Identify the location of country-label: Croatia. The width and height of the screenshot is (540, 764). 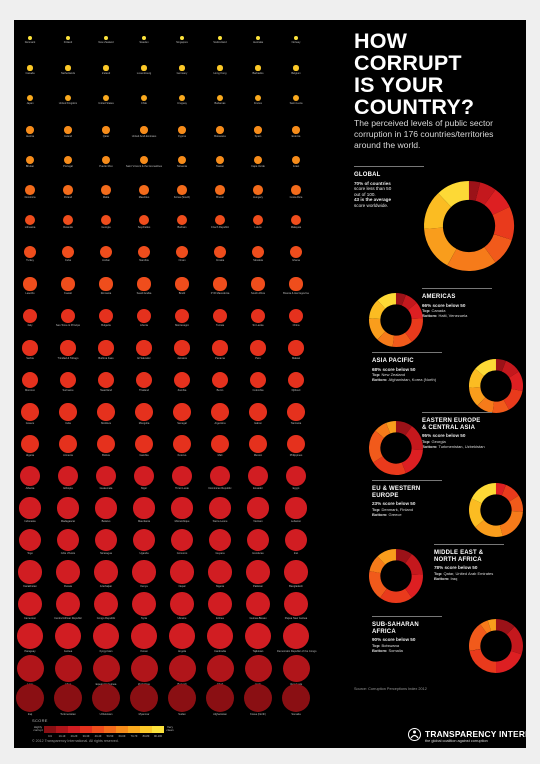
(220, 261).